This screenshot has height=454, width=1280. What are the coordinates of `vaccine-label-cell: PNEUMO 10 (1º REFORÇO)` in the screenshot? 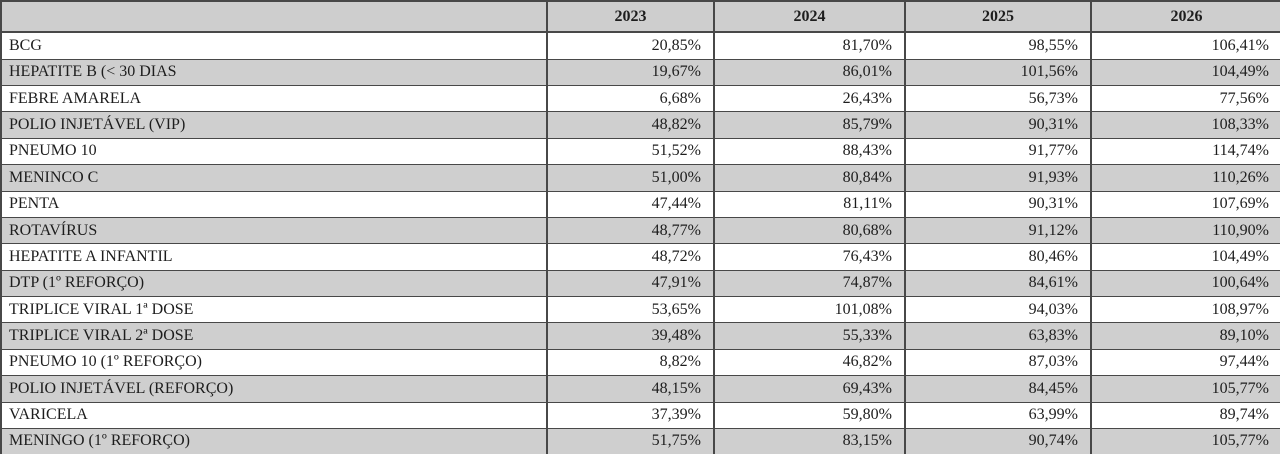 It's located at (274, 362).